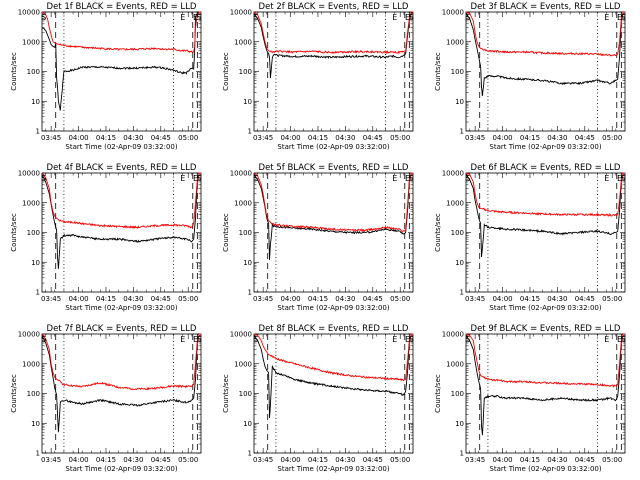 The image size is (640, 480). What do you see at coordinates (122, 329) in the screenshot?
I see `panel-title: Det 7f BLACK = Events, RED = LLD` at bounding box center [122, 329].